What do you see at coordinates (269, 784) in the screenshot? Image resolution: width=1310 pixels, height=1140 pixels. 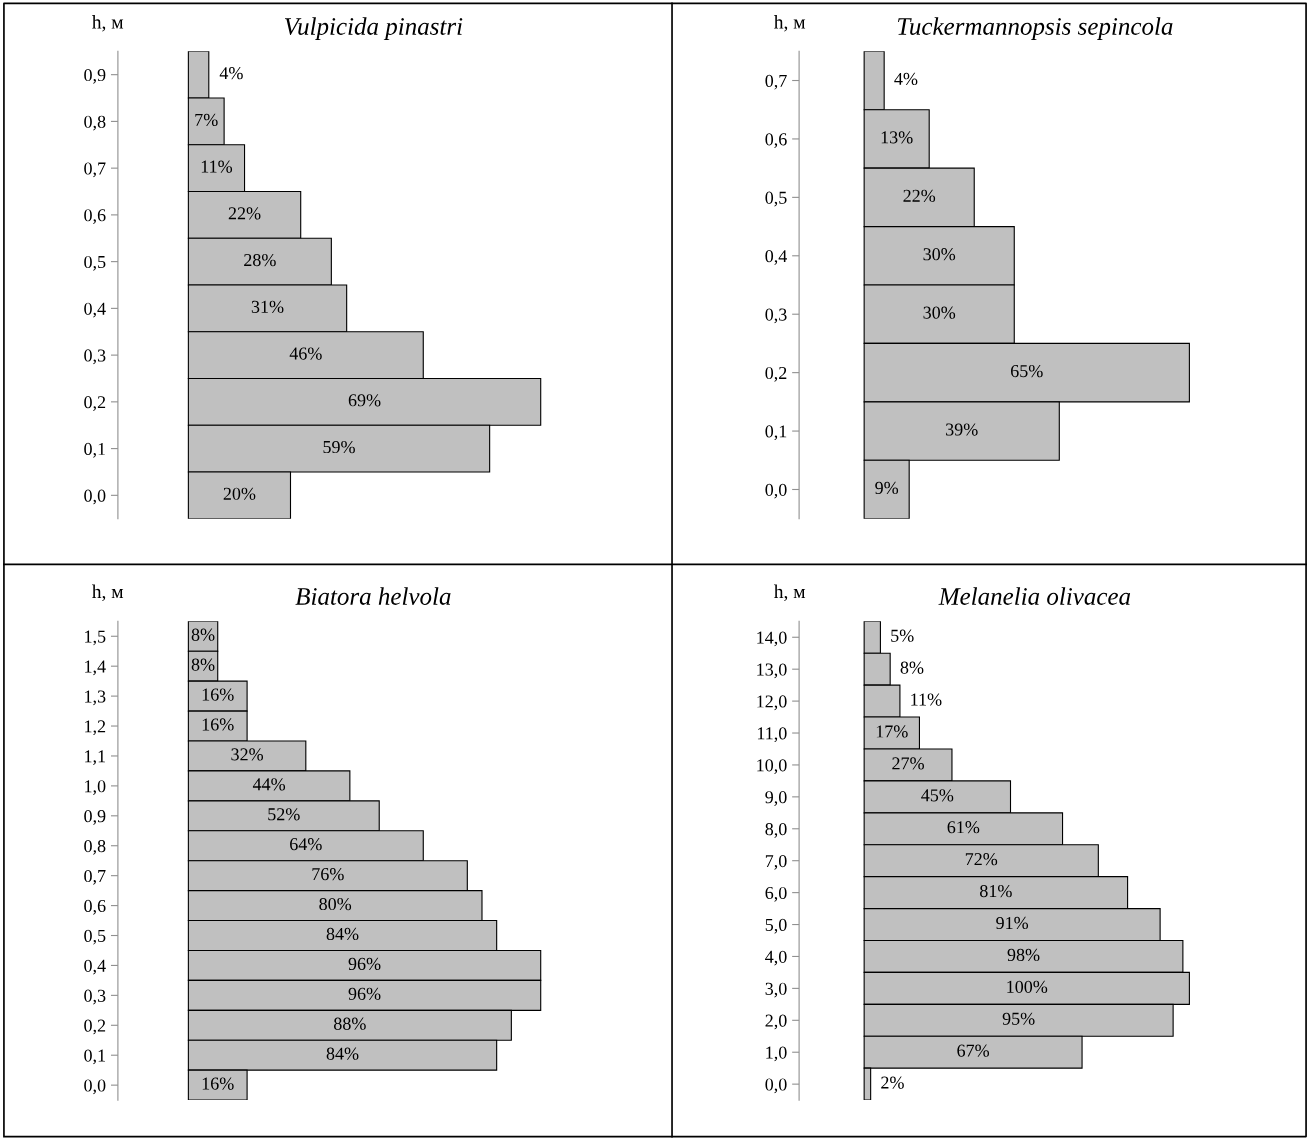 I see `data-label: 44%` at bounding box center [269, 784].